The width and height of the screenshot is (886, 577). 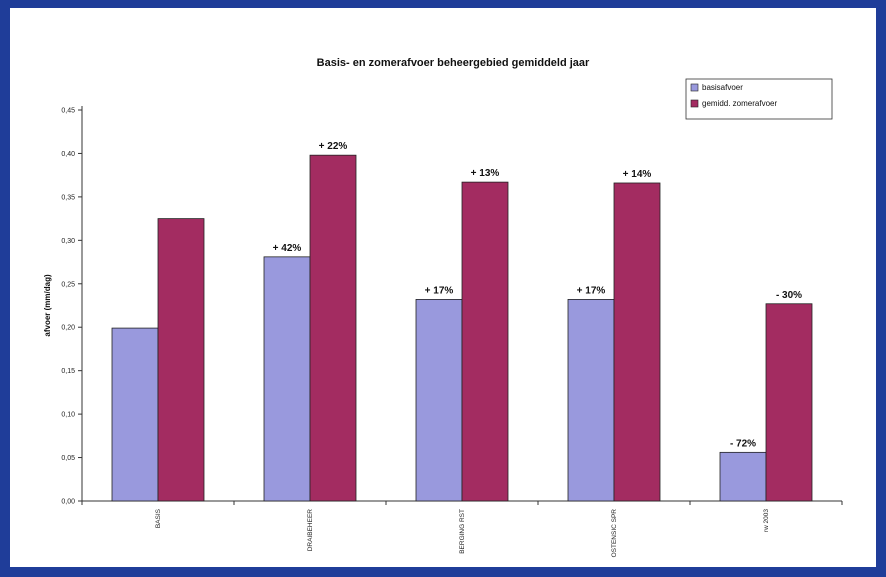 What do you see at coordinates (158, 518) in the screenshot?
I see `x-category-label: BASIS` at bounding box center [158, 518].